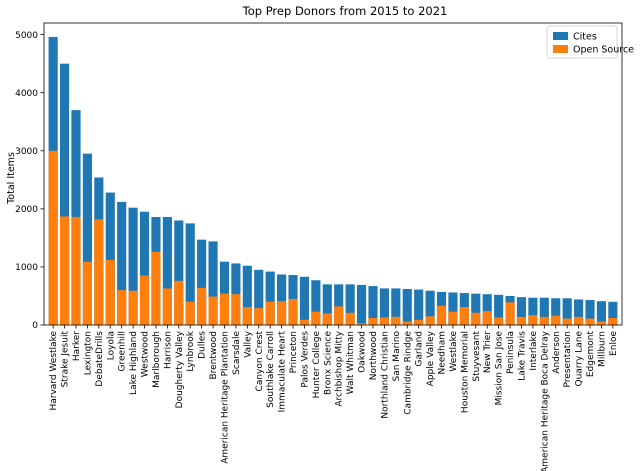 The image size is (643, 471). Describe the element at coordinates (26, 152) in the screenshot. I see `y-tick-label: 3000` at that location.